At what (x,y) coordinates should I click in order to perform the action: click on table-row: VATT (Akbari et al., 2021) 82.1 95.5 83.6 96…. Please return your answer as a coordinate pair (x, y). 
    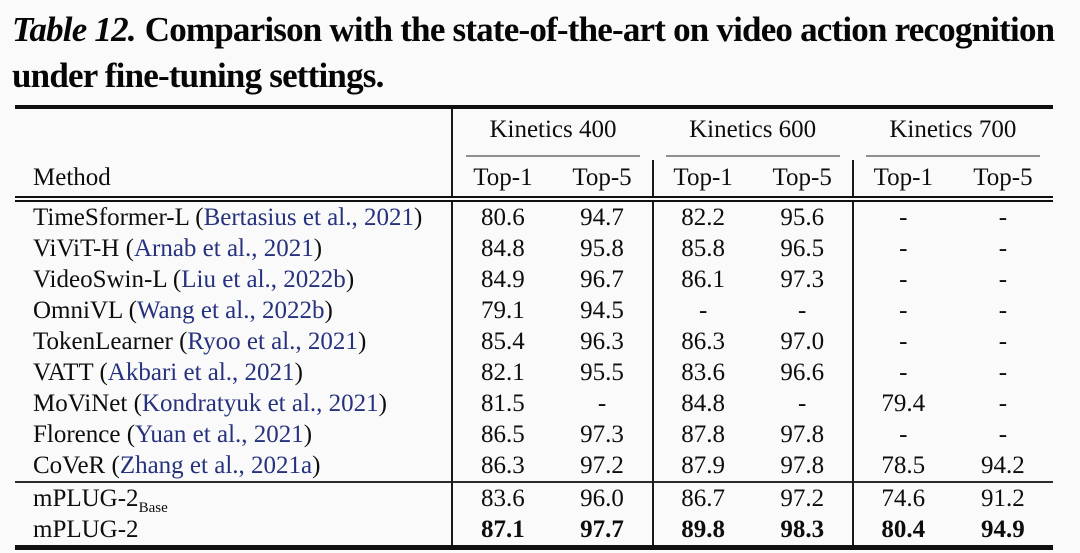
    Looking at the image, I should click on (534, 372).